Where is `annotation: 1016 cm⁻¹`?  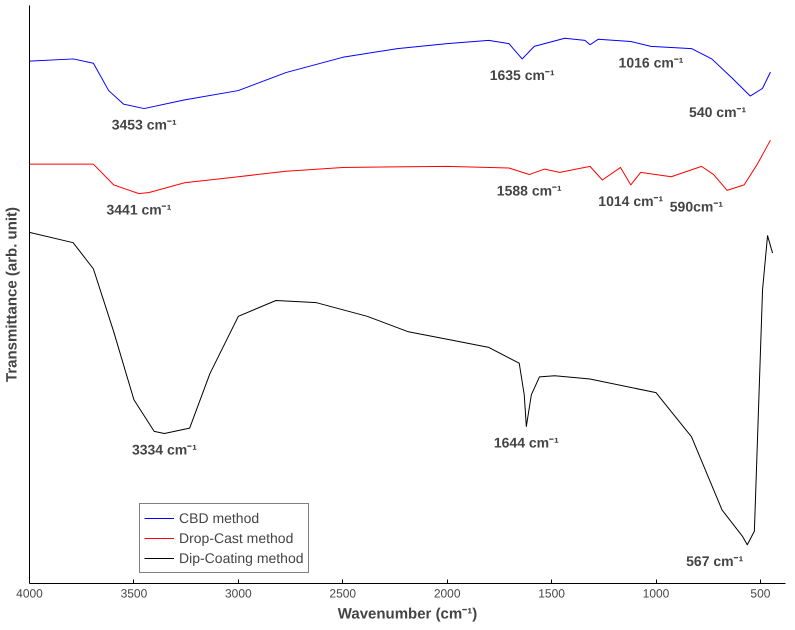 annotation: 1016 cm⁻¹ is located at coordinates (651, 62).